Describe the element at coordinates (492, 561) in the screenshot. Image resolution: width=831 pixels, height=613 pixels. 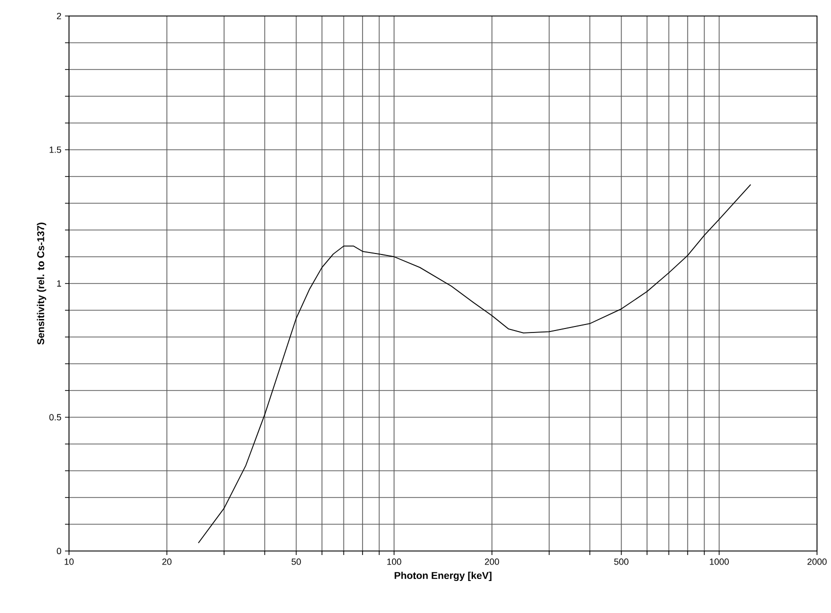
I see `x-tick-label: 200` at that location.